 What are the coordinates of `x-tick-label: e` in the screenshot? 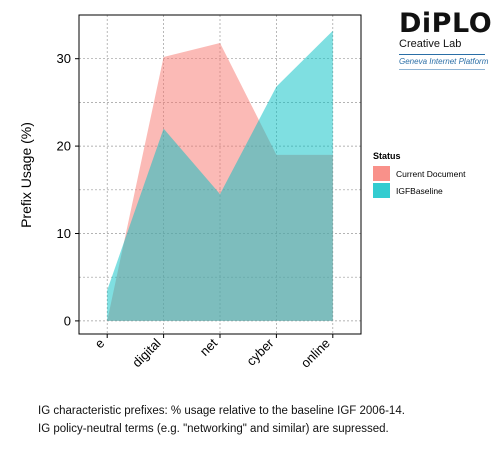 It's located at (100, 344).